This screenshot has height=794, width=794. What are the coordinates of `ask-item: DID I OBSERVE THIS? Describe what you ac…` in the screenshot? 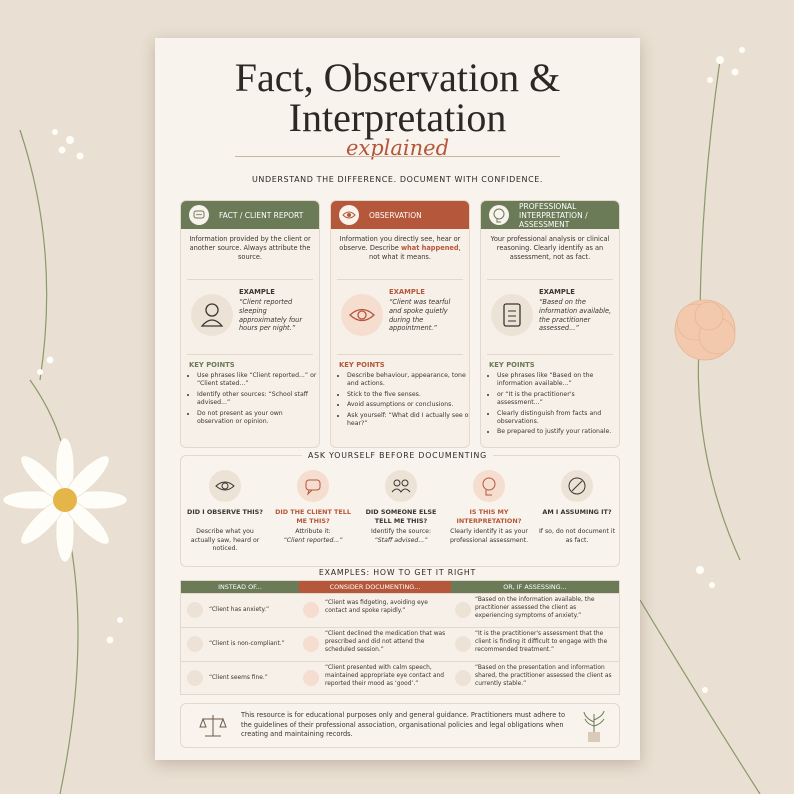 It's located at (225, 517).